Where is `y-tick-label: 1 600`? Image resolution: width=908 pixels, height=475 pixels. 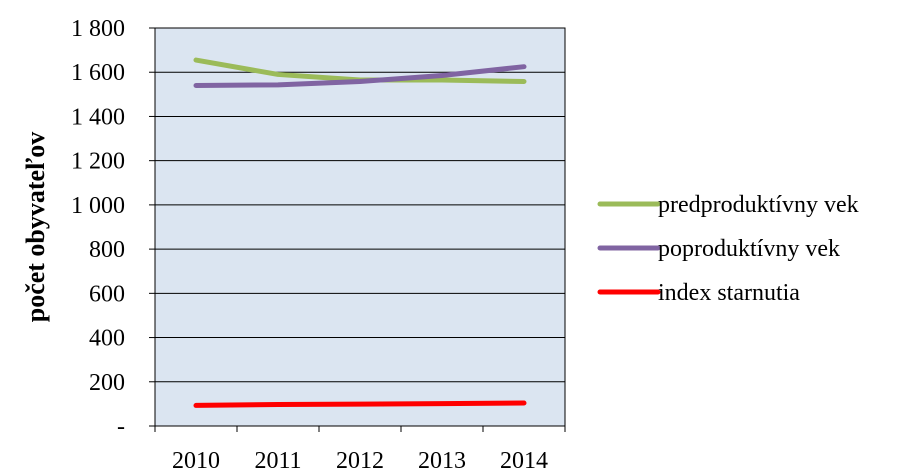
y-tick-label: 1 600 is located at coordinates (98, 73).